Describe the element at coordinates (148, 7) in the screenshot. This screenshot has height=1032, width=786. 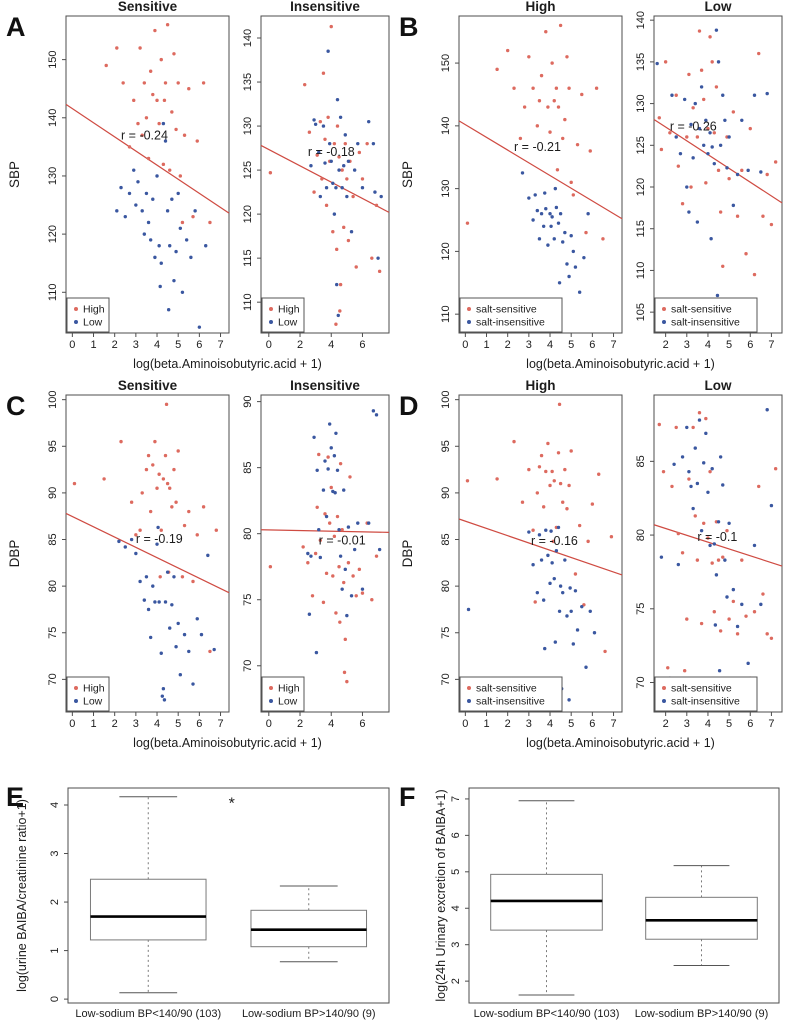
I see `subplot-title: Sensitive` at that location.